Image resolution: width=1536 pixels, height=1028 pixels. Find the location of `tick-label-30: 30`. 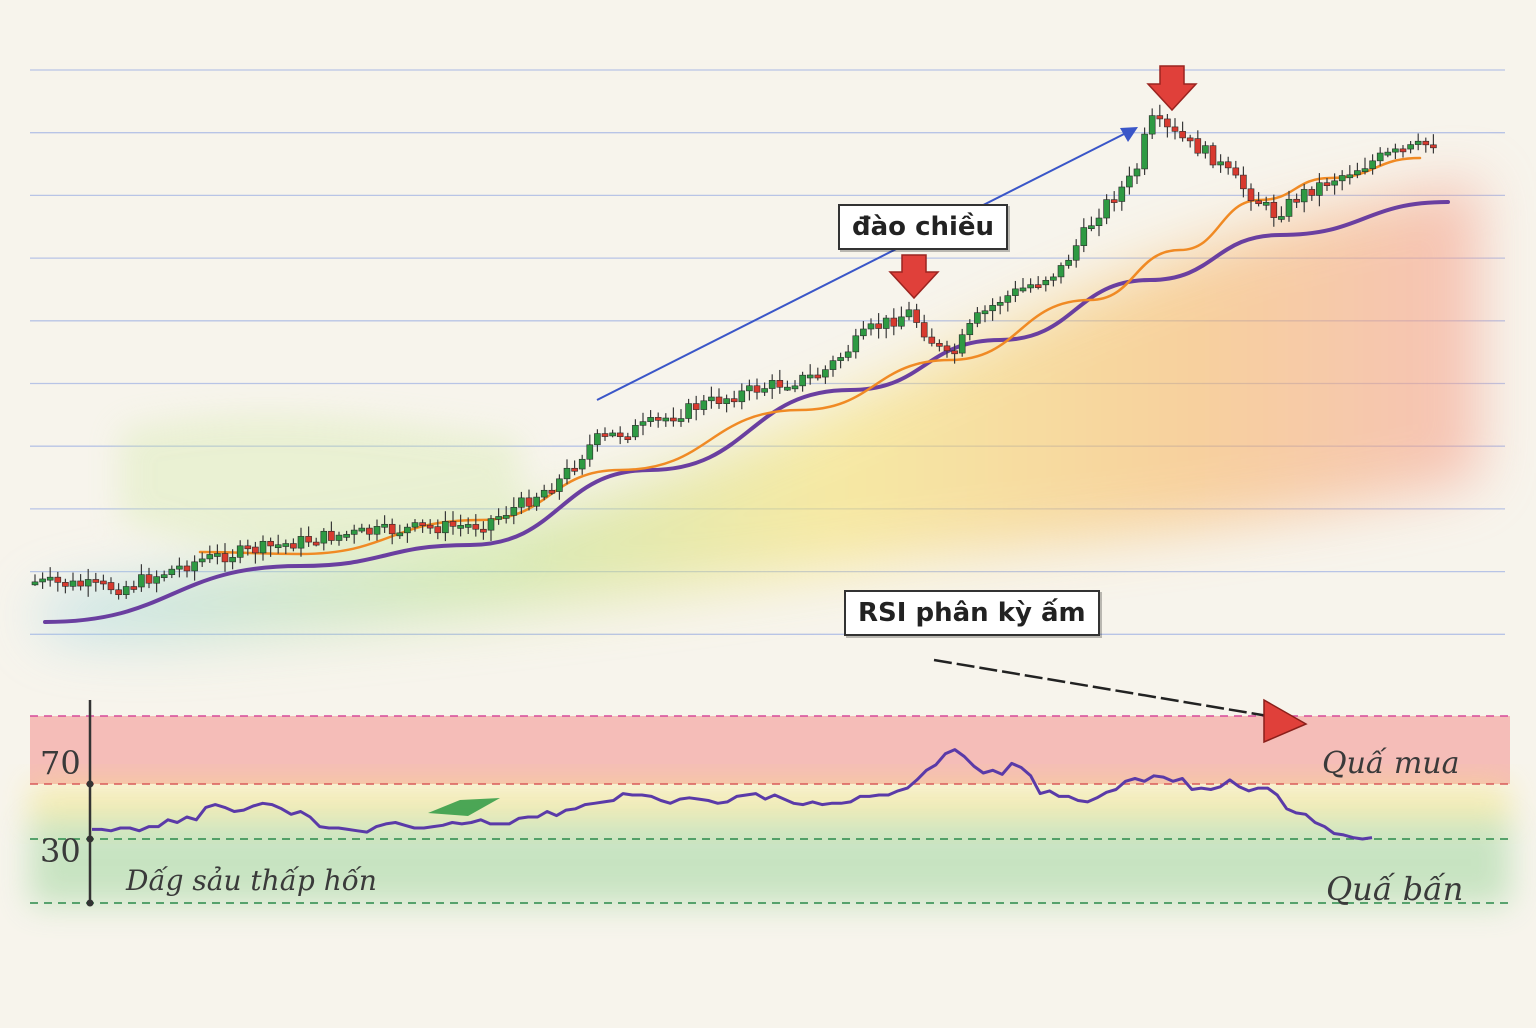

tick-label-30: 30 is located at coordinates (60, 851).